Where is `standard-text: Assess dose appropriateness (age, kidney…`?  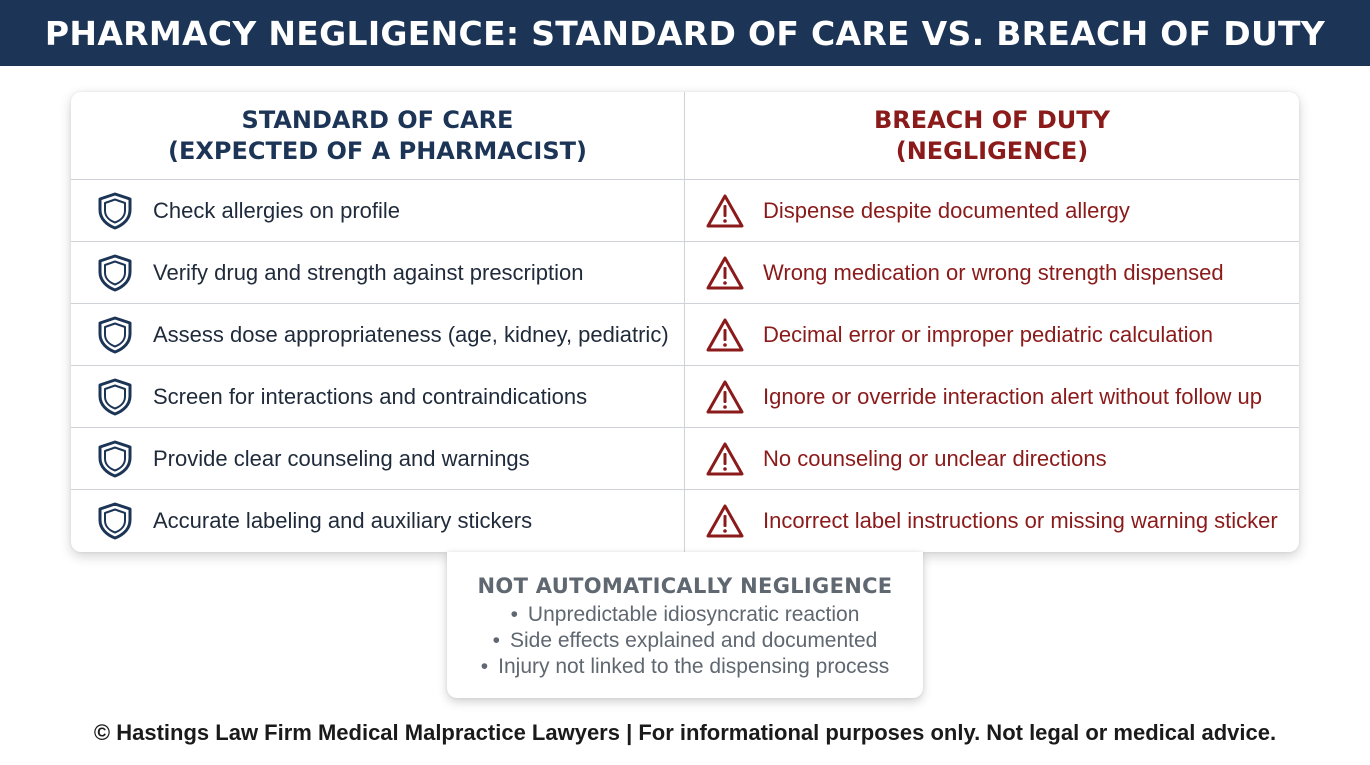 standard-text: Assess dose appropriateness (age, kidney… is located at coordinates (411, 334).